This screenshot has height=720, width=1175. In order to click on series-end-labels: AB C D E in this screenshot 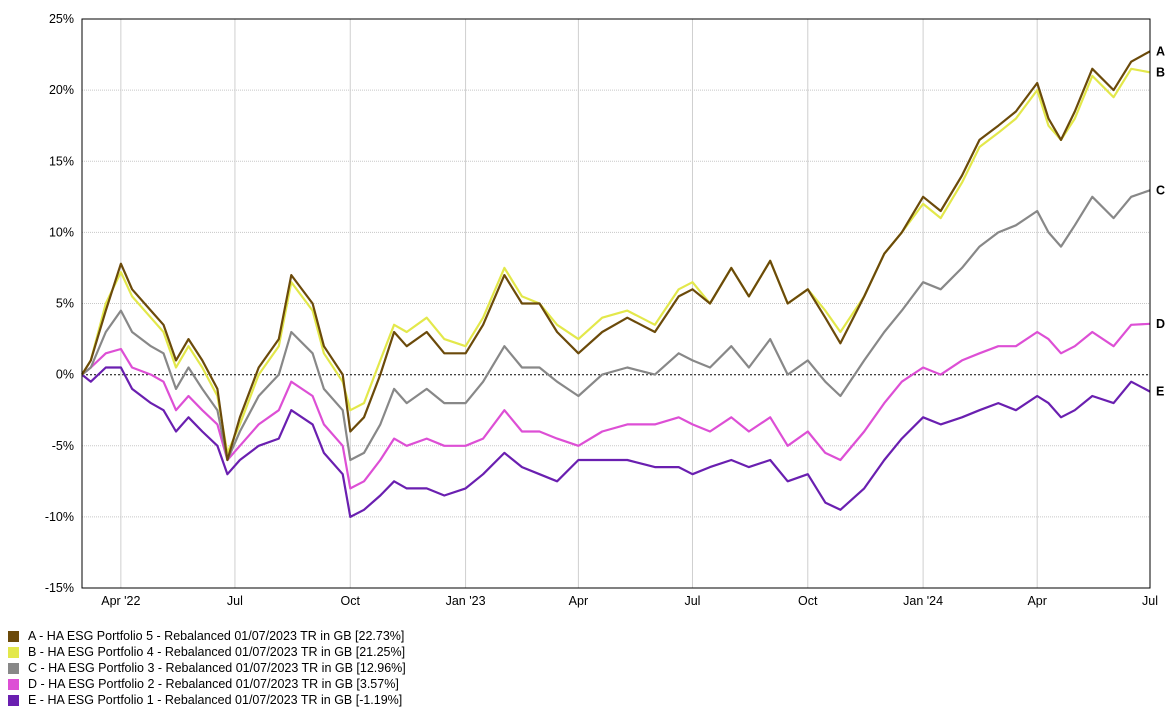, I will do `click(1160, 221)`.